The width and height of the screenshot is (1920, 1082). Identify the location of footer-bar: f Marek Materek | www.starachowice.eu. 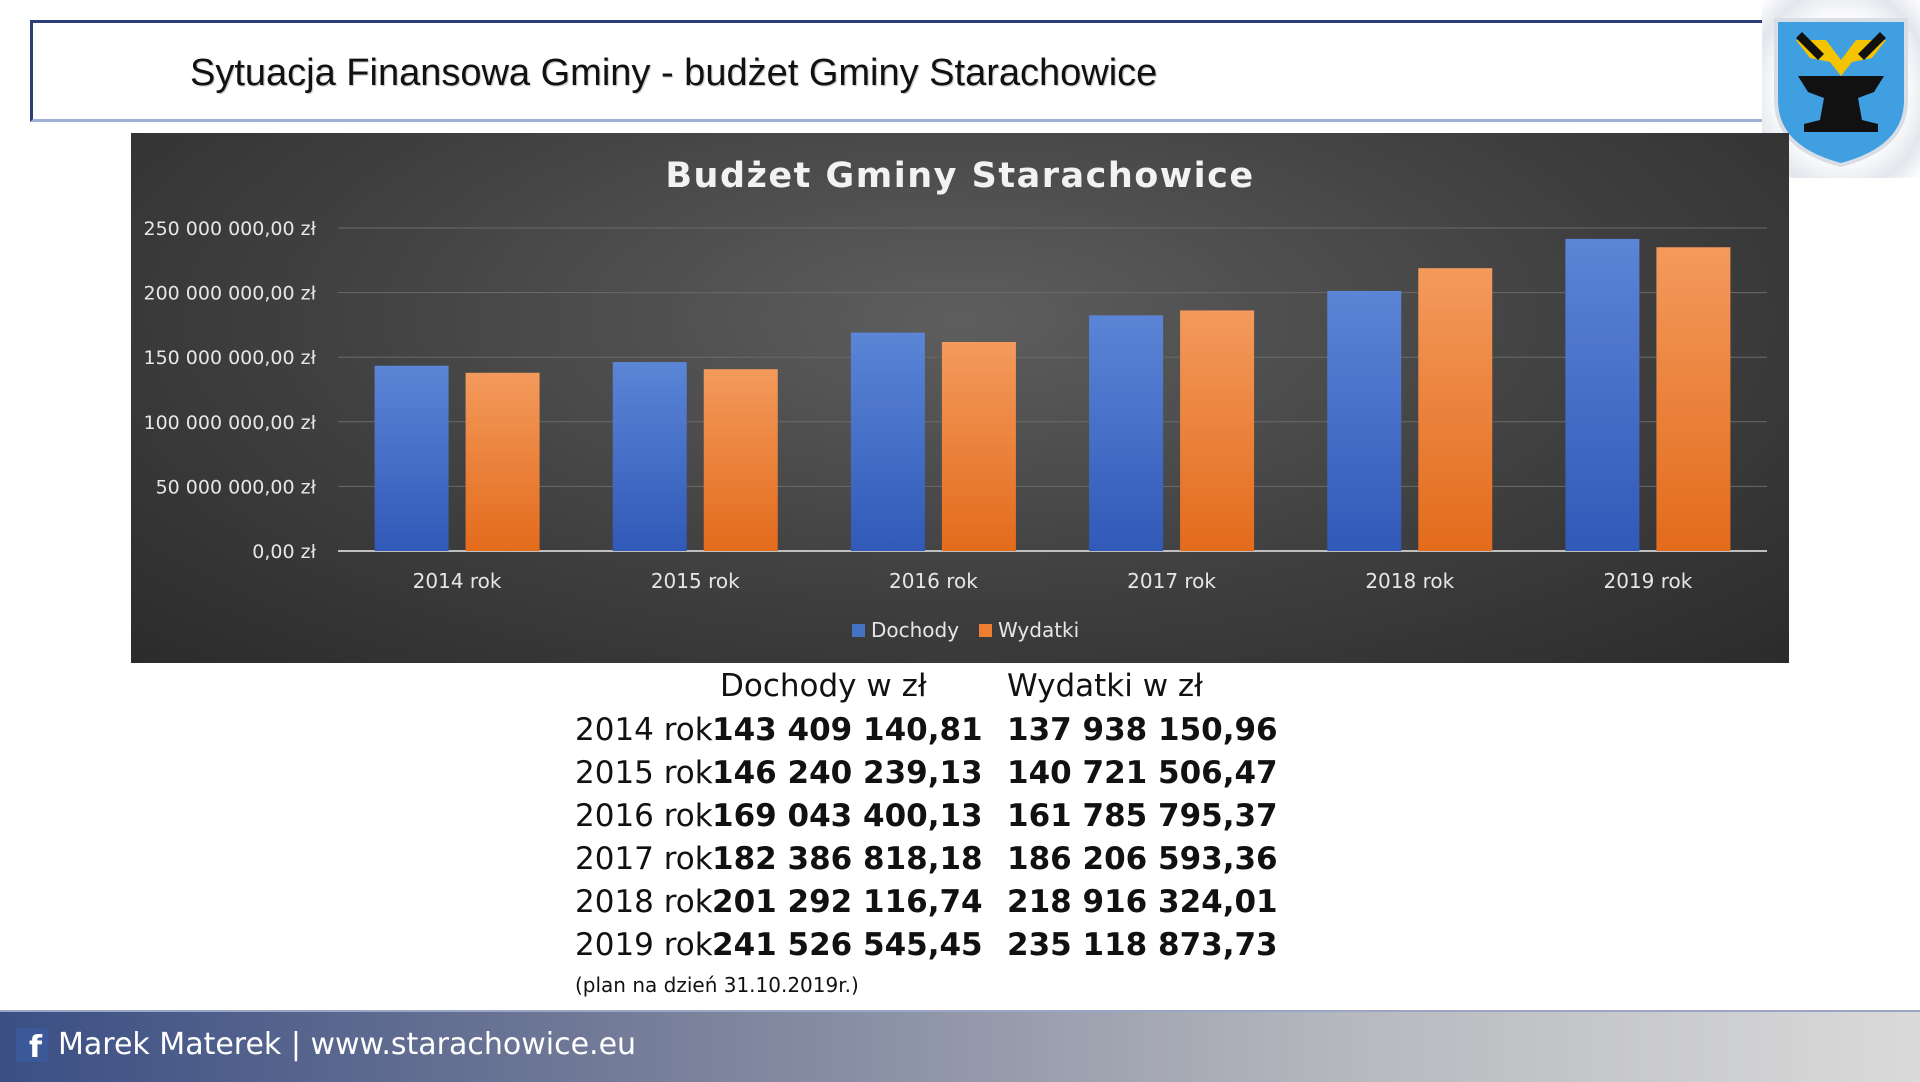
(960, 1046).